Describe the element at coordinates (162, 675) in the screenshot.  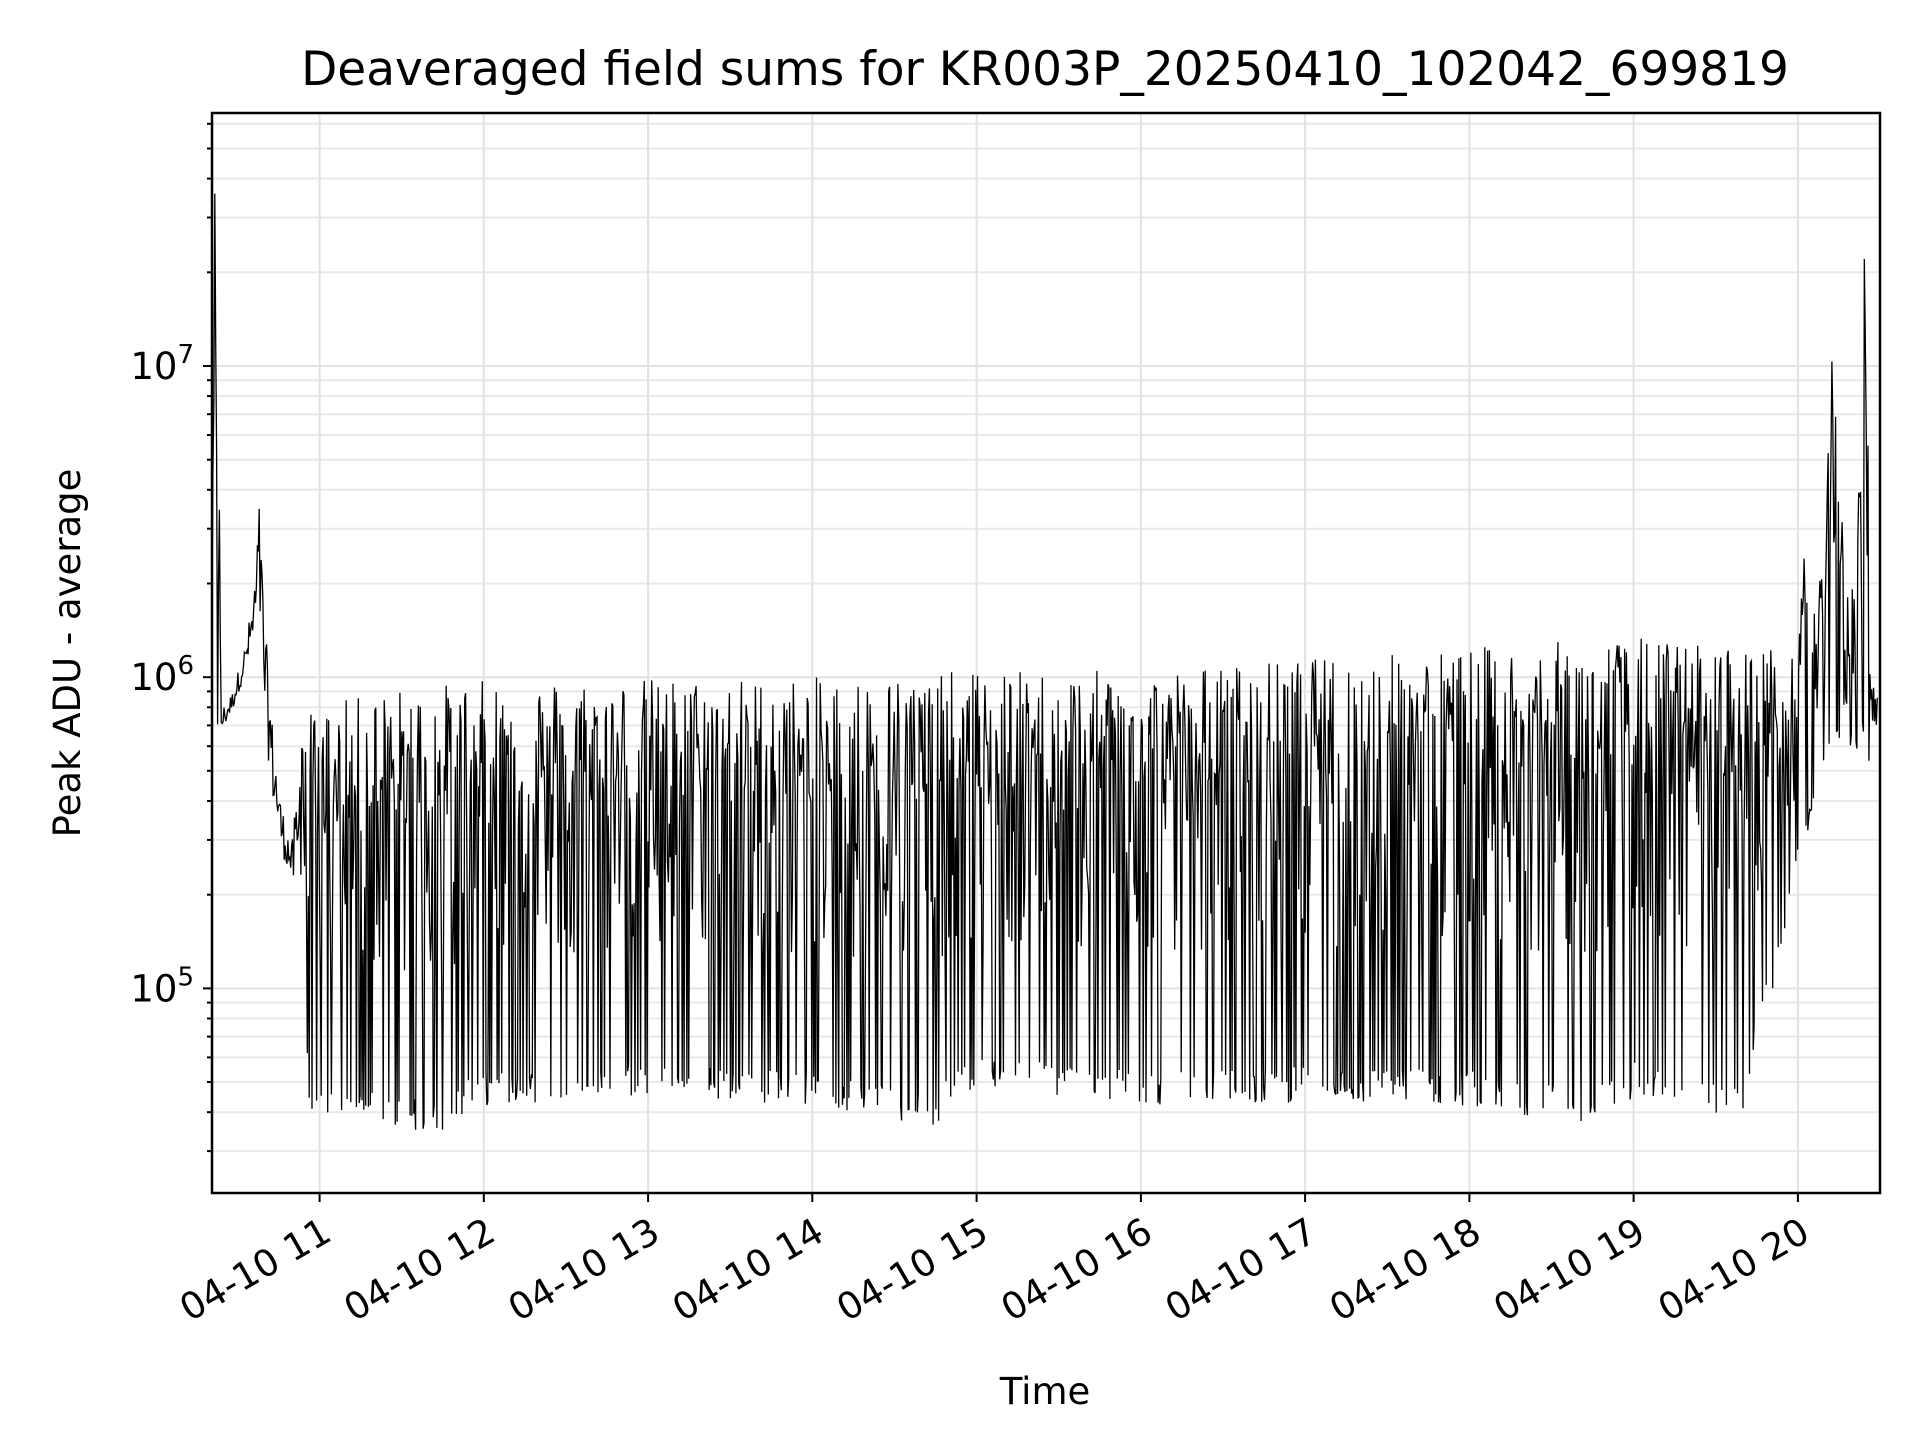
I see `y-tick-label: 106` at that location.